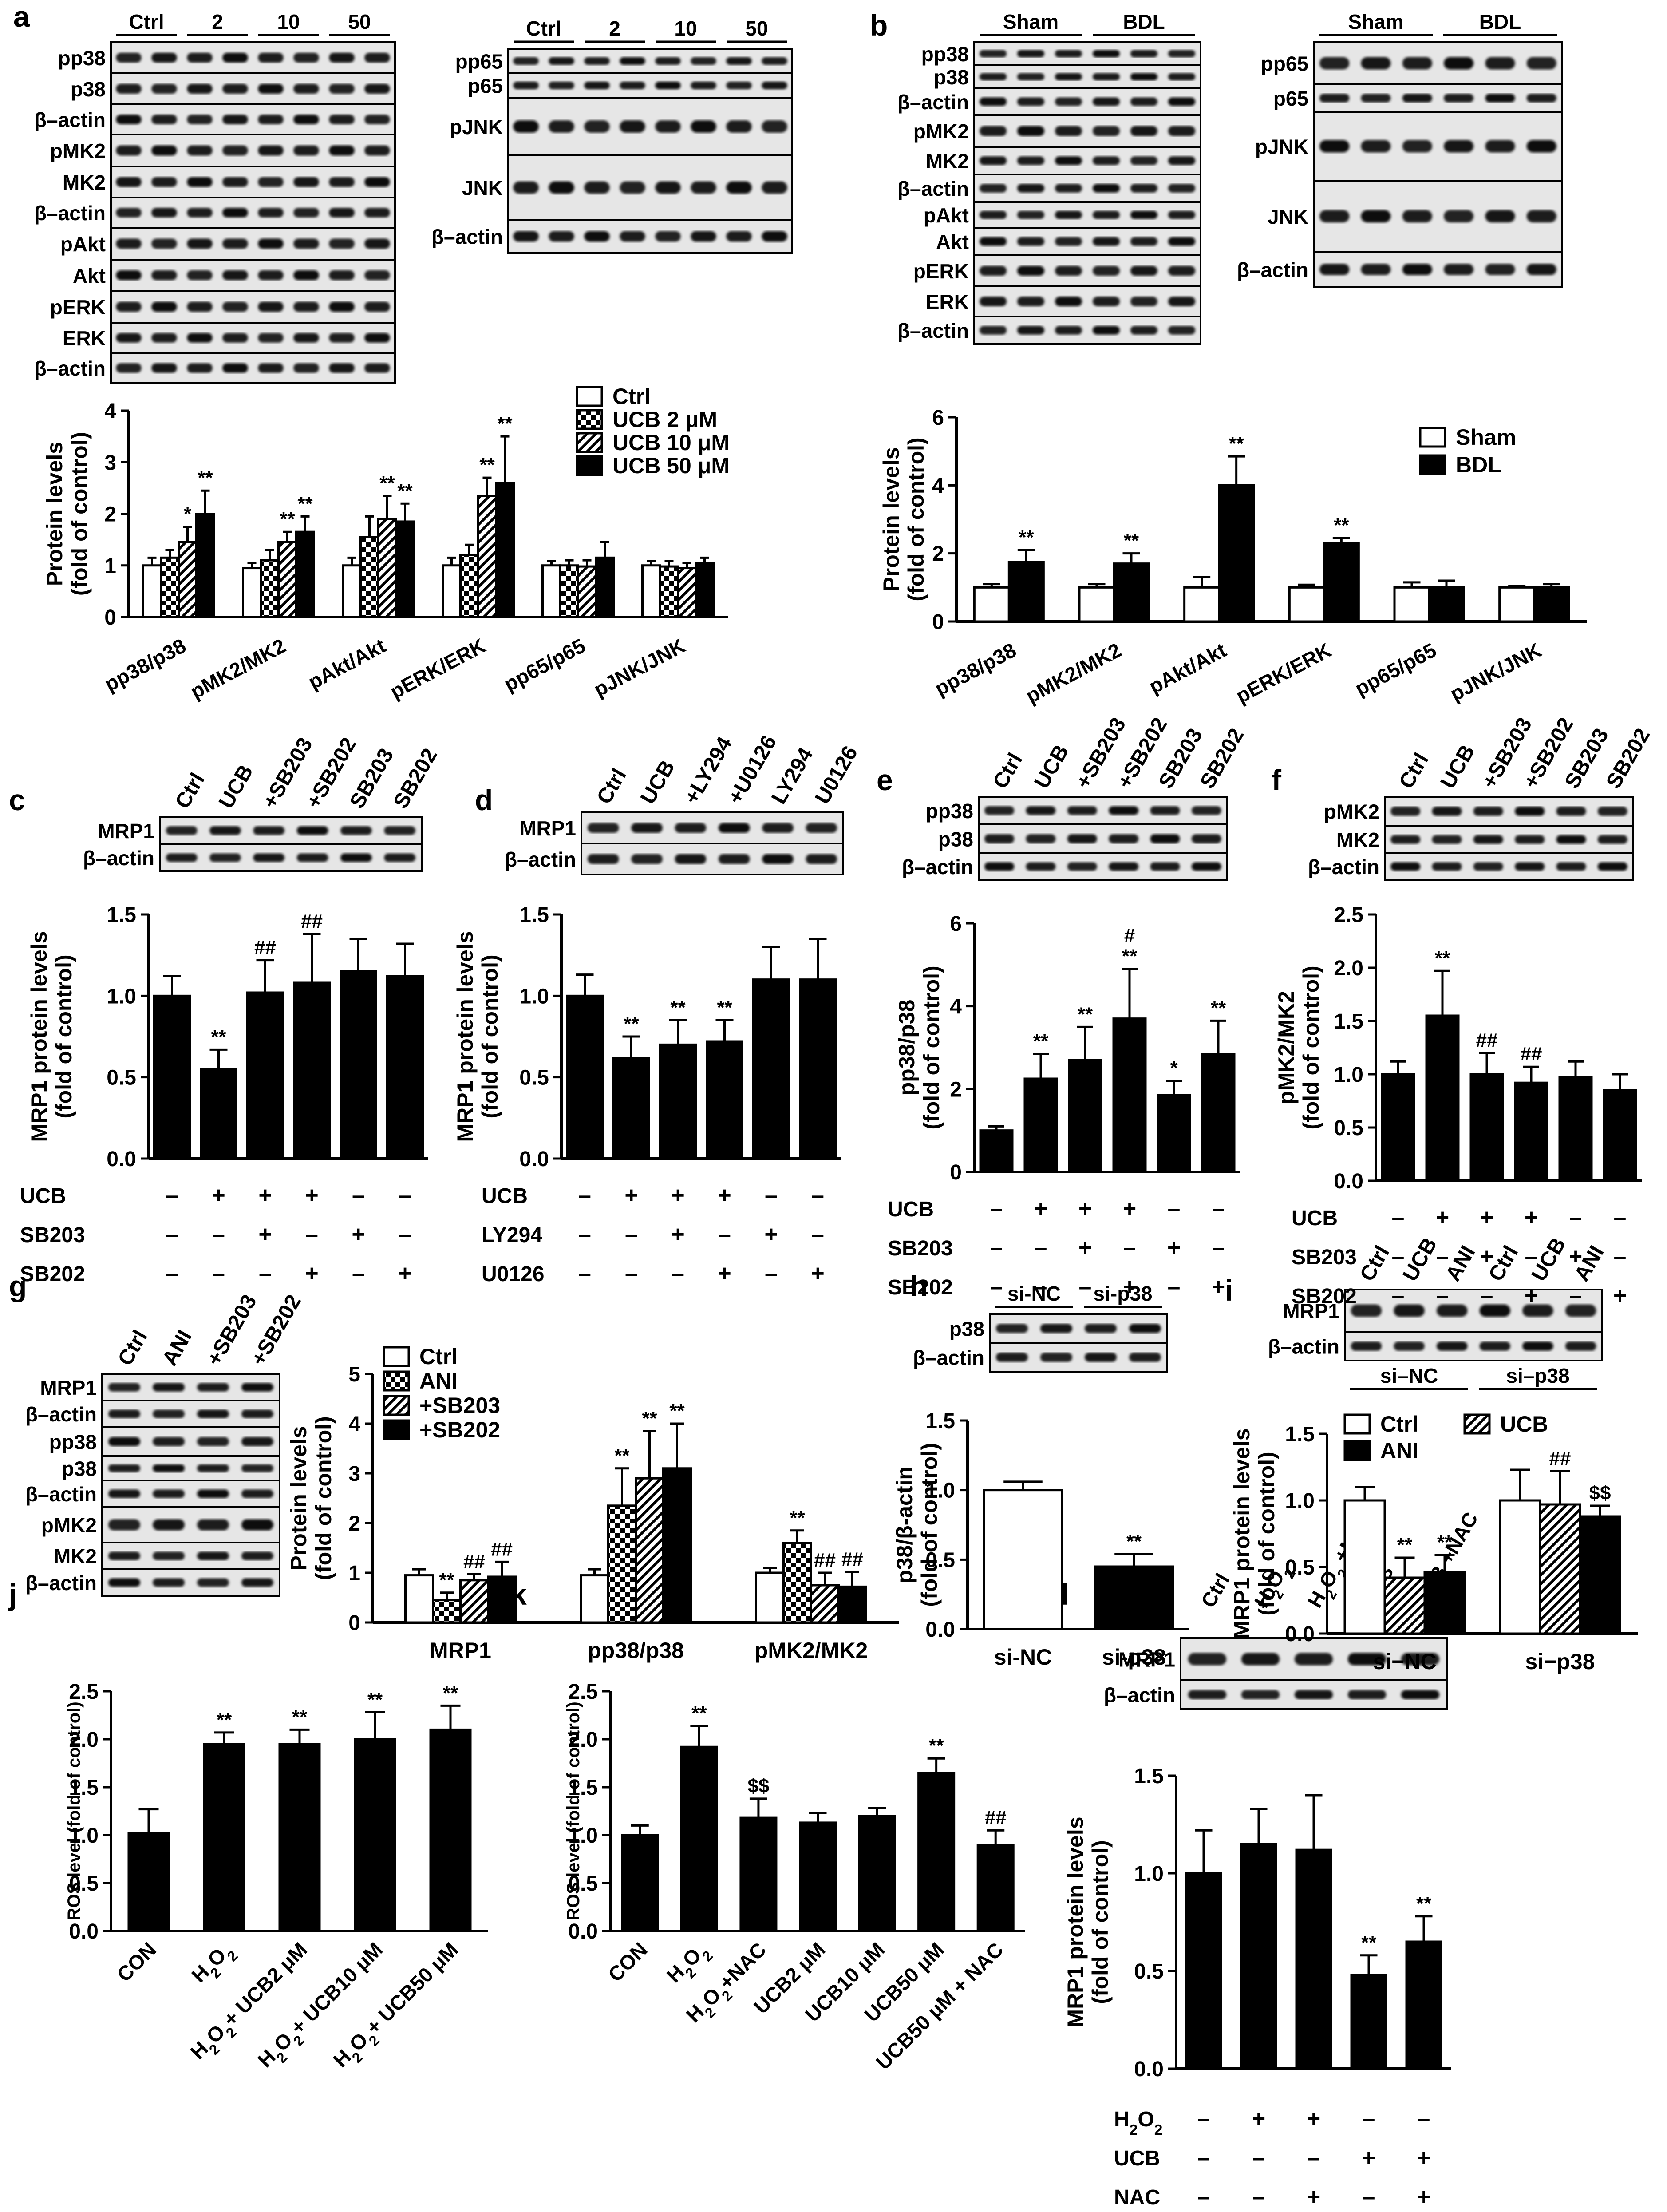  Describe the element at coordinates (214, 1965) in the screenshot. I see `x-tick-label: H2O2` at that location.